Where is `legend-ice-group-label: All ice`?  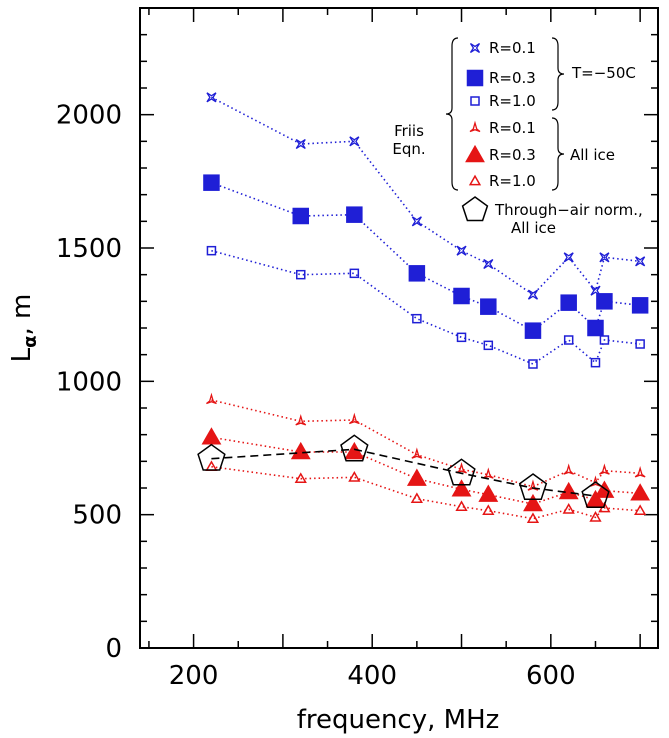 legend-ice-group-label: All ice is located at coordinates (592, 155).